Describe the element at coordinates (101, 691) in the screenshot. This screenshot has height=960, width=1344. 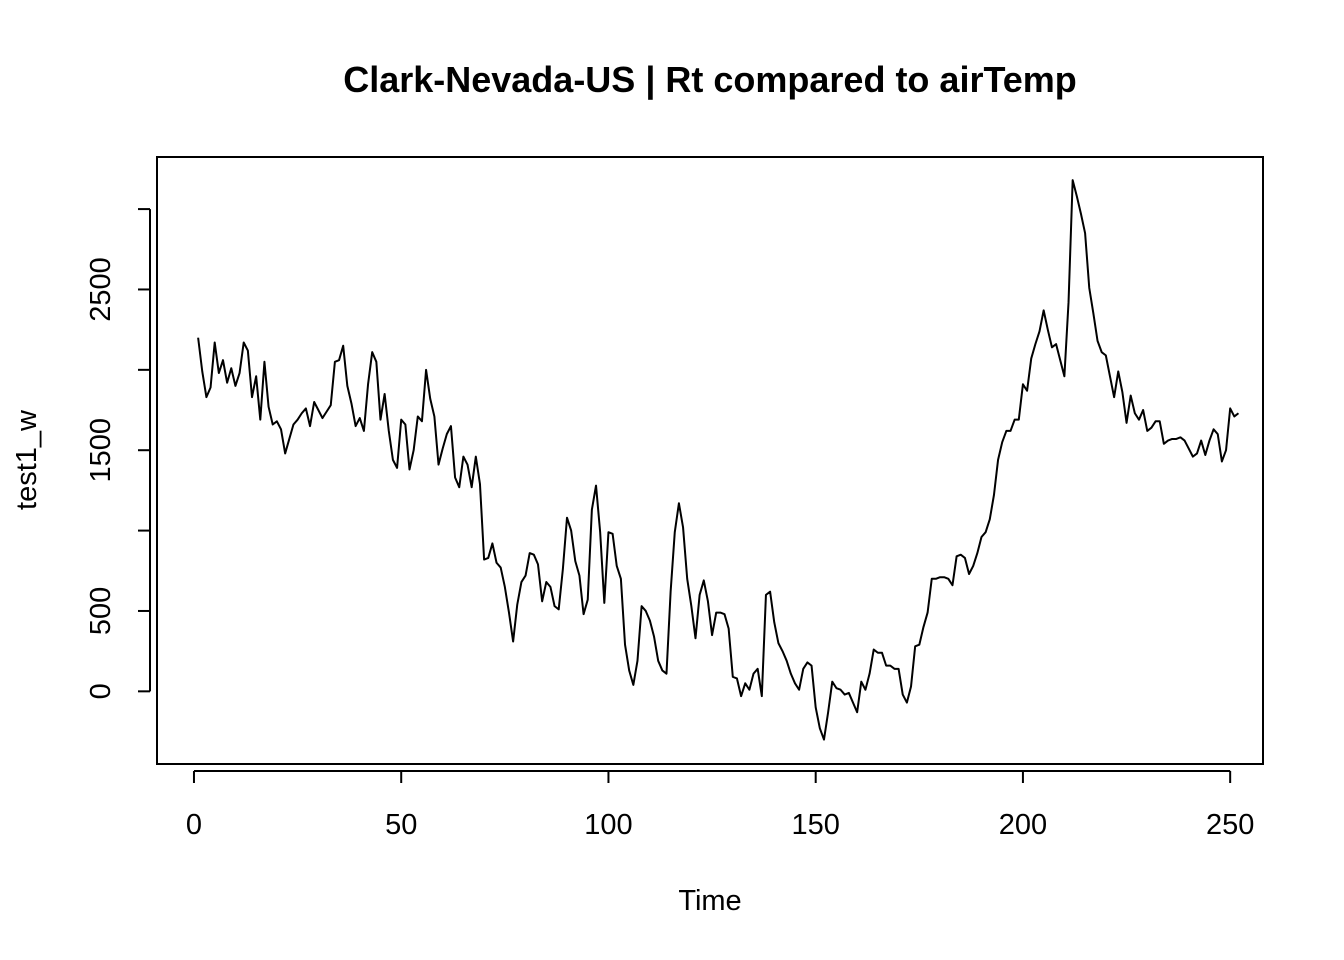
I see `y-tick-label: 0` at that location.